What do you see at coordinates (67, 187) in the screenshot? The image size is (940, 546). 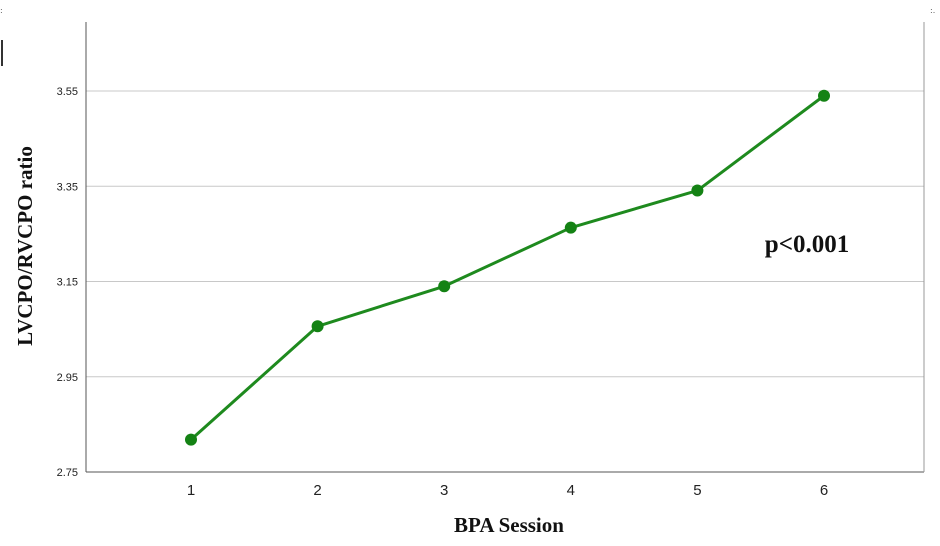 I see `y-tick-label: 3.35` at bounding box center [67, 187].